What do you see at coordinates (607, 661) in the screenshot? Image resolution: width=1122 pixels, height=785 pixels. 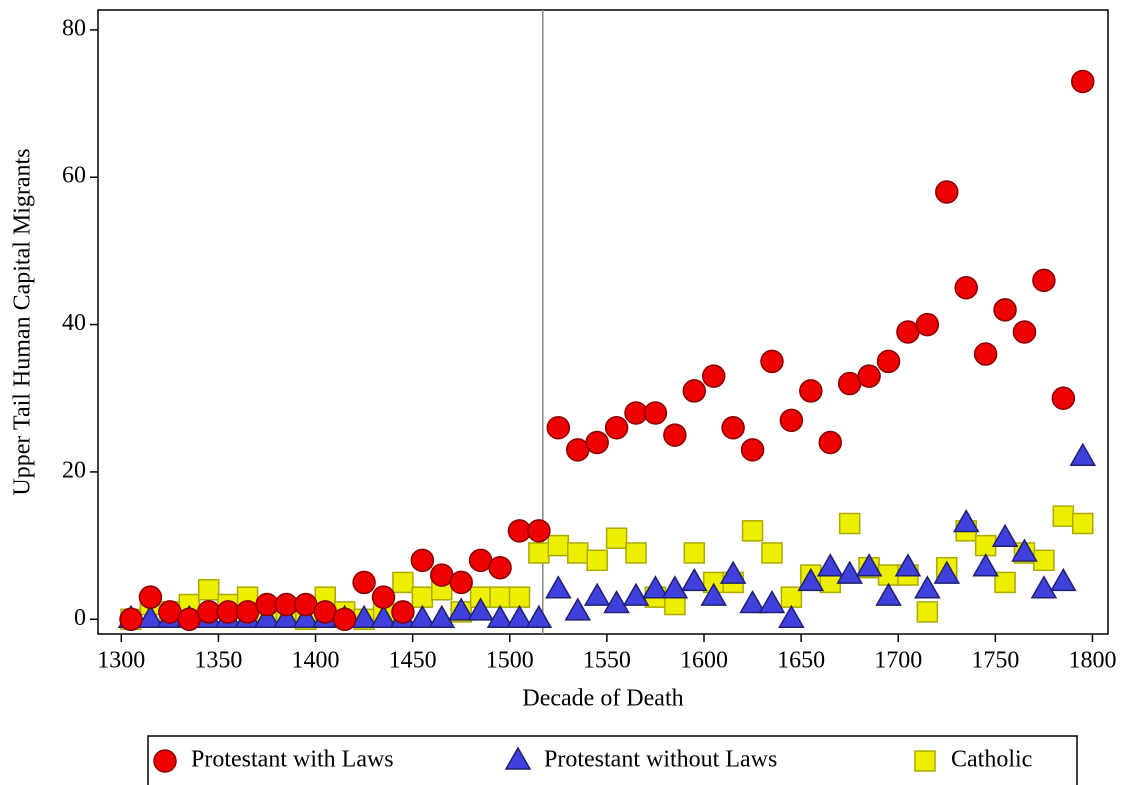 I see `x-tick-label: 1550` at bounding box center [607, 661].